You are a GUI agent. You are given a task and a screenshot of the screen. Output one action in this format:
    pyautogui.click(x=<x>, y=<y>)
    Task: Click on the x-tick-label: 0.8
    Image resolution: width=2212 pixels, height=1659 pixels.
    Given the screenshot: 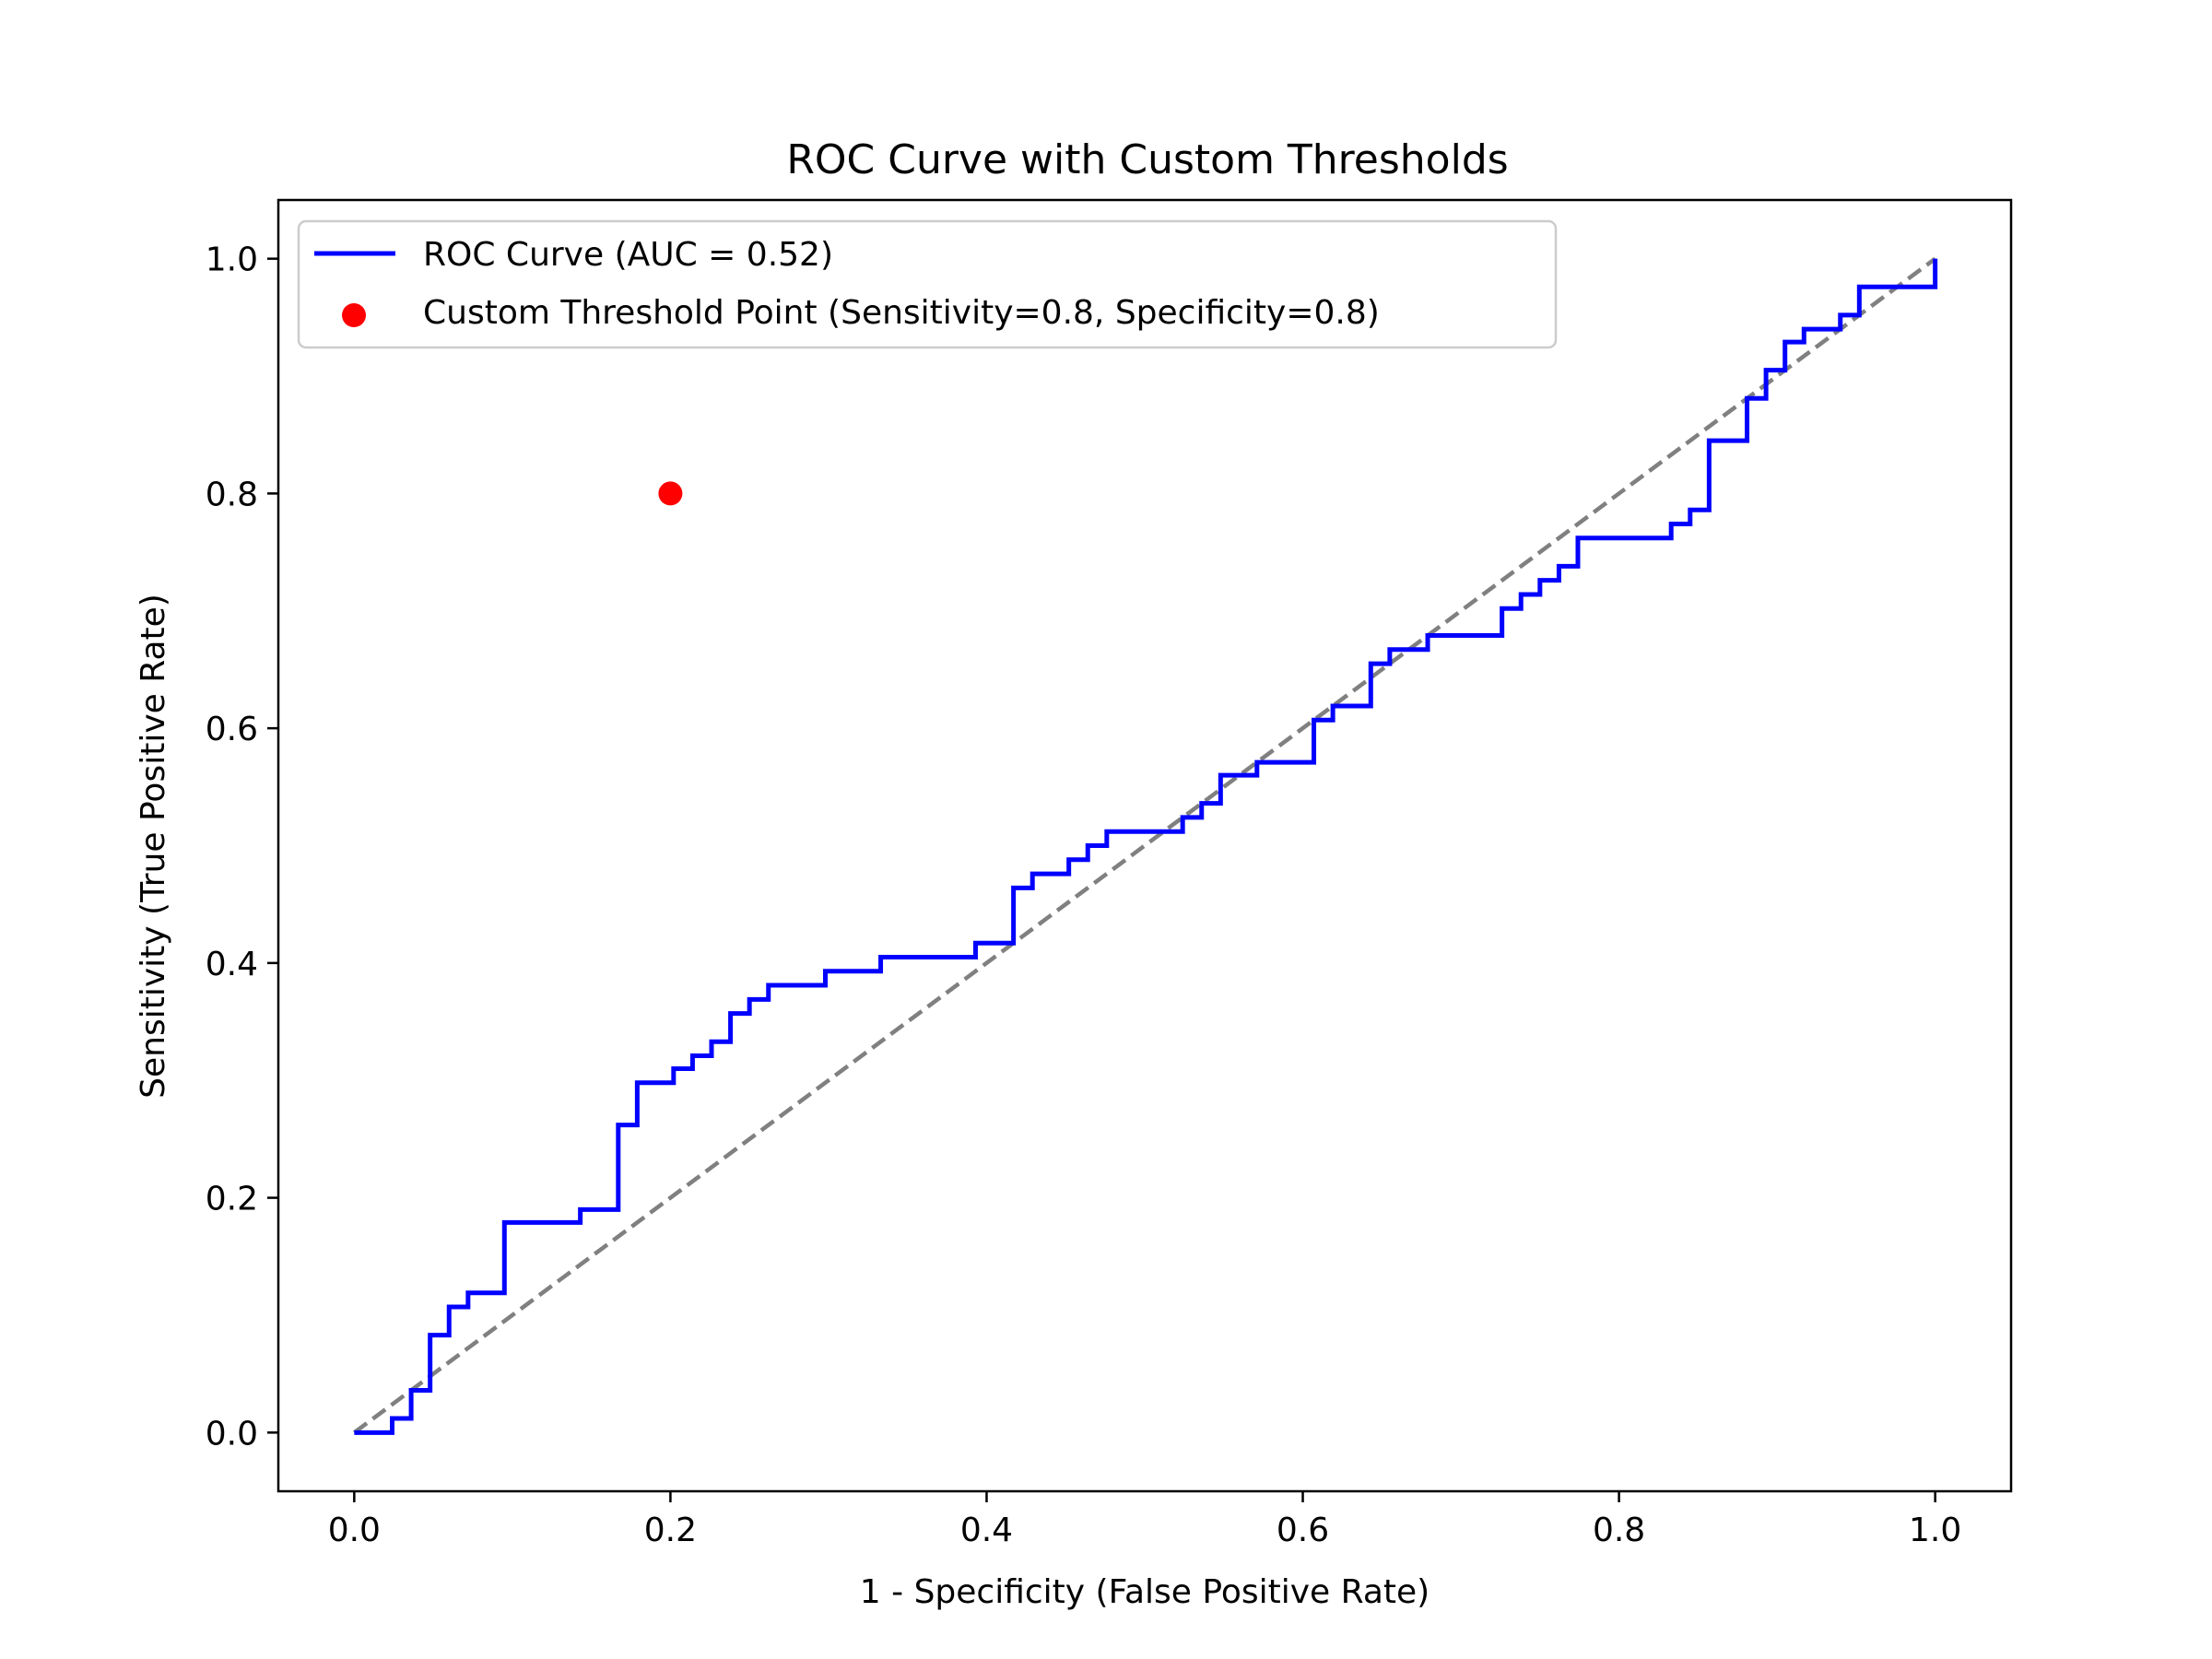 What is the action you would take?
    pyautogui.click(x=1619, y=1530)
    